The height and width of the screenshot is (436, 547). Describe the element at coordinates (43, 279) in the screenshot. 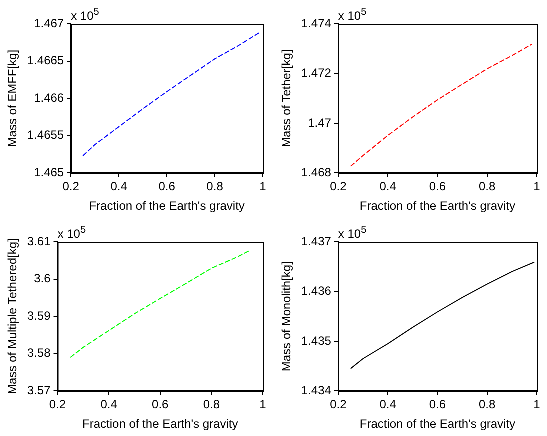

I see `y-tick-label: 3.6` at that location.